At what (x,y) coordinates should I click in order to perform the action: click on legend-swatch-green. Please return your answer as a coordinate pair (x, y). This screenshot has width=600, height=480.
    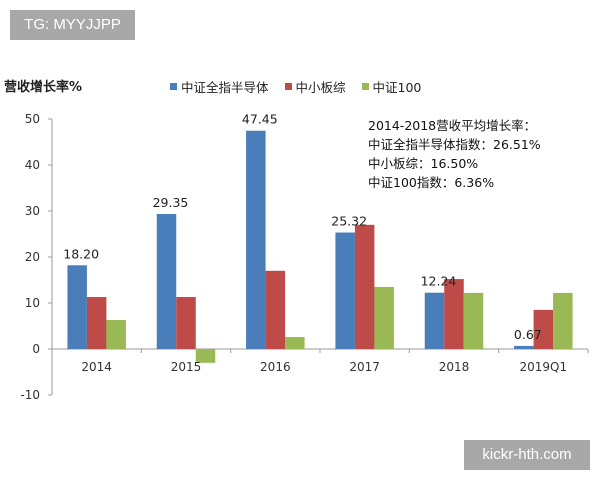
    Looking at the image, I should click on (365, 86).